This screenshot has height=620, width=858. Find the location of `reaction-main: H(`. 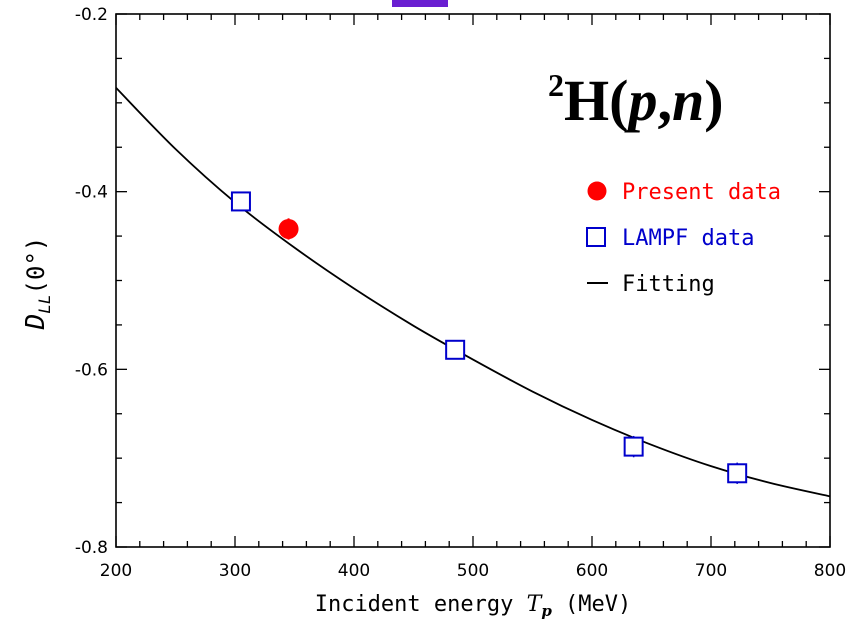

reaction-main: H( is located at coordinates (596, 100).